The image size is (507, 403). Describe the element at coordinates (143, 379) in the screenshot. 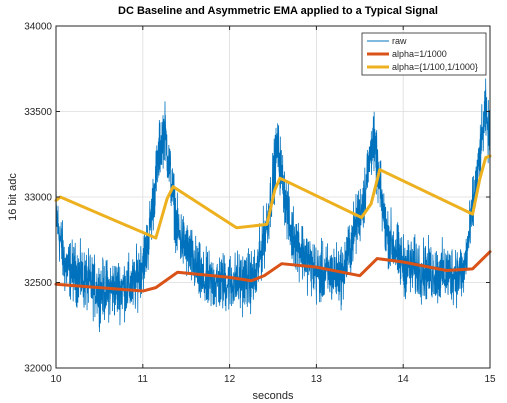

I see `x-tick-label: 11` at that location.